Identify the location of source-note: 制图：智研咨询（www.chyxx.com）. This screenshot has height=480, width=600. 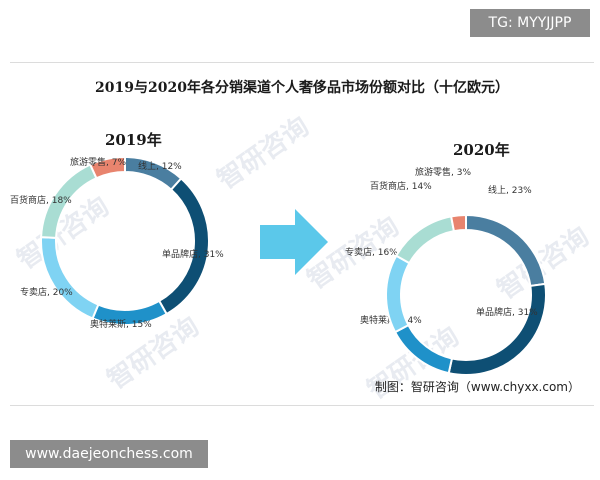
(477, 387).